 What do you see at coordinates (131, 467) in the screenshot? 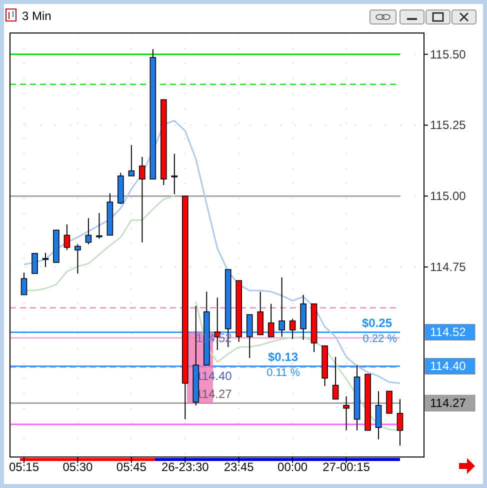
I see `x-tick-label: 05:45` at bounding box center [131, 467].